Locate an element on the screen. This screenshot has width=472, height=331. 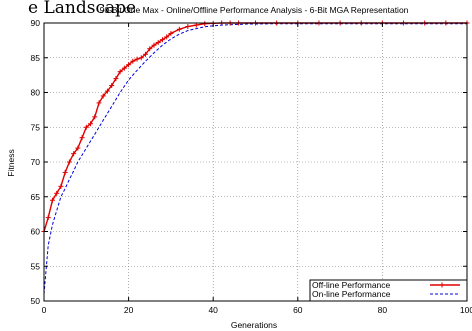
x-tick-label: 80 is located at coordinates (383, 310).